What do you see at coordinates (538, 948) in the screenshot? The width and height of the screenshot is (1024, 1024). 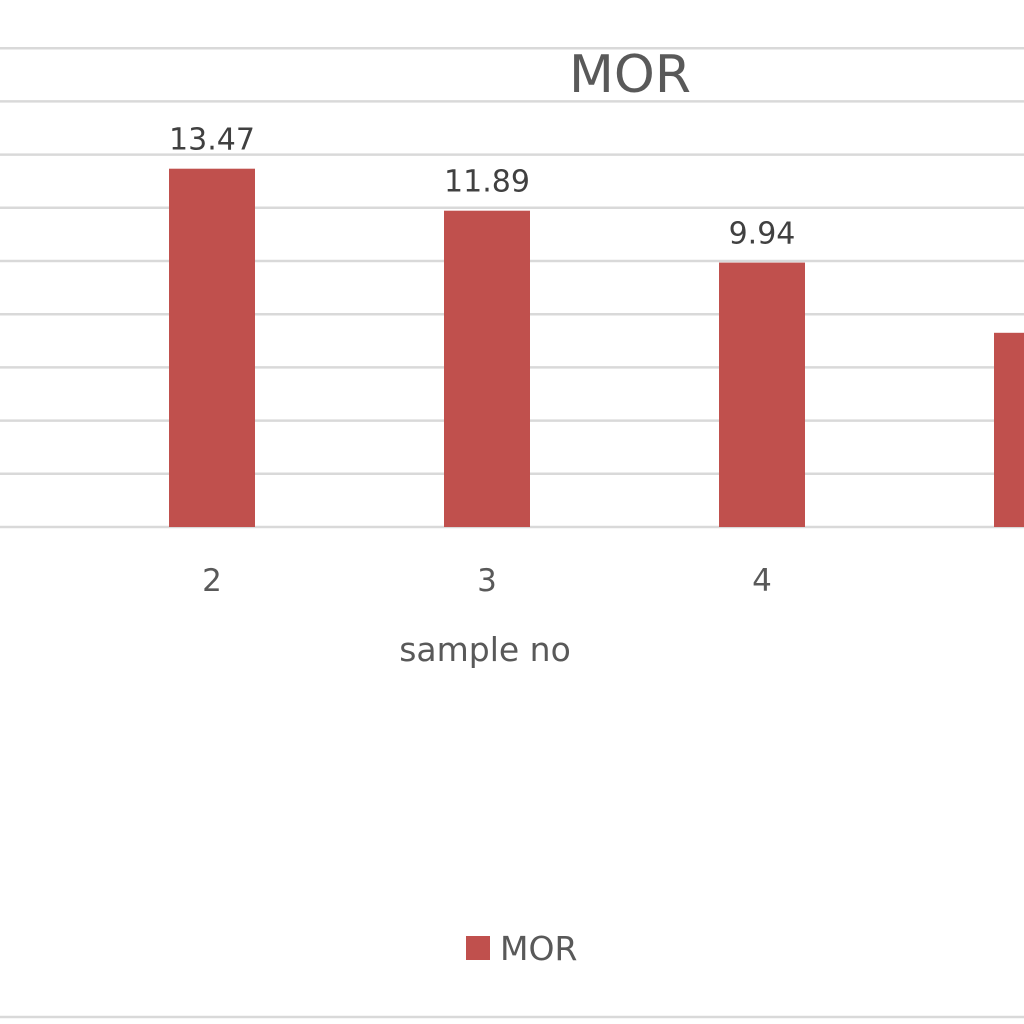 I see `legend-label-mor: MOR` at bounding box center [538, 948].